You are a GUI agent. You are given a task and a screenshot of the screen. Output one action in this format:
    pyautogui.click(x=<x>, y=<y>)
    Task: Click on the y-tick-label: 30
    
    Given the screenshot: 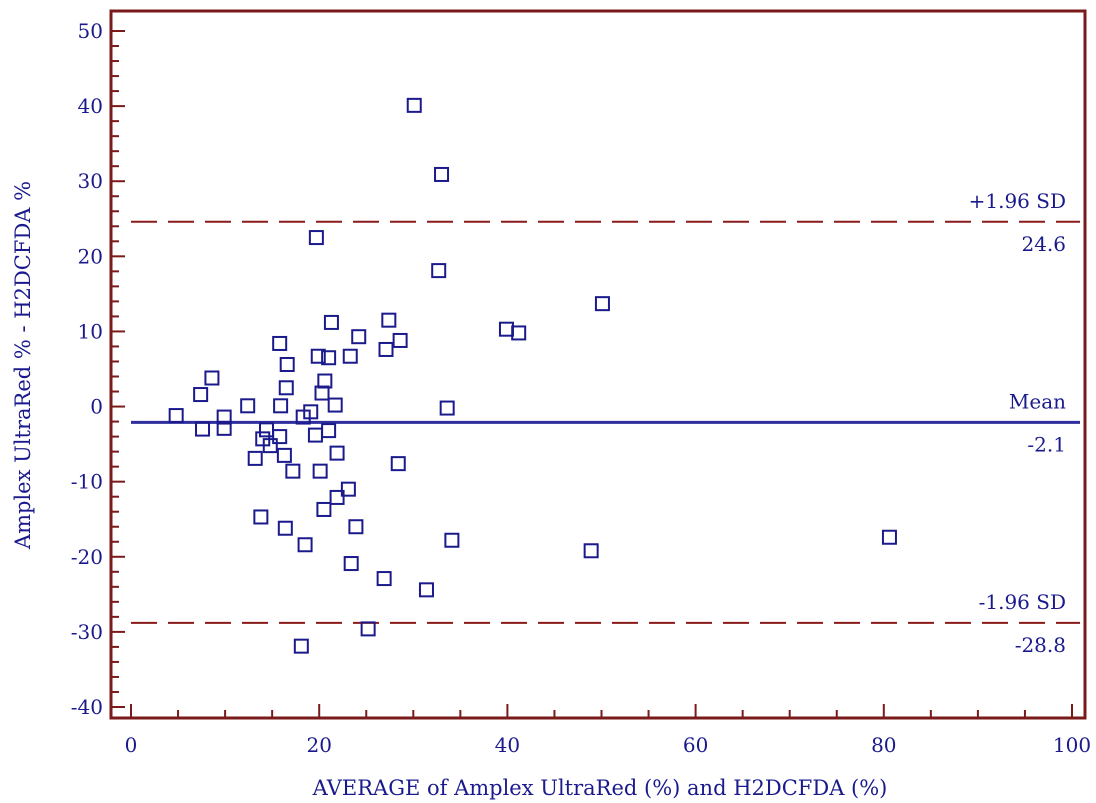 What is the action you would take?
    pyautogui.click(x=90, y=181)
    